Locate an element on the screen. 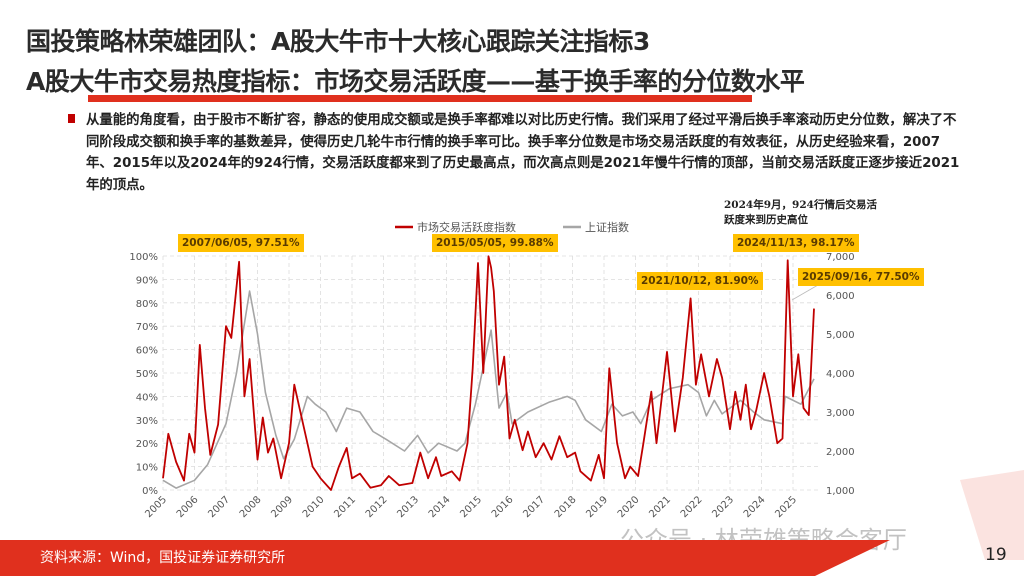  left-tick-label: 80% is located at coordinates (147, 304).